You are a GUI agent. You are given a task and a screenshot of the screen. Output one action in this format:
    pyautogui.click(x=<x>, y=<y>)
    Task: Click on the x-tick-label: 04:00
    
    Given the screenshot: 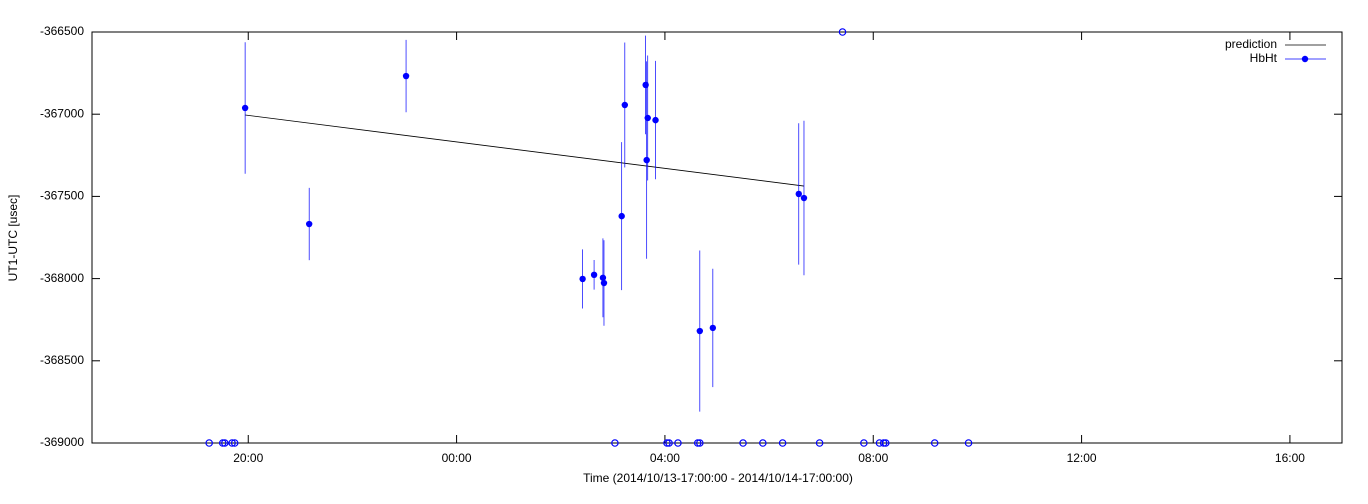 What is the action you would take?
    pyautogui.click(x=665, y=458)
    